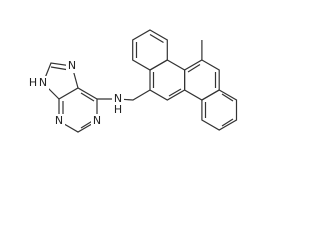  What do you see at coordinates (76, 93) in the screenshot?
I see `atom-labels: N N H N N N H` at bounding box center [76, 93].